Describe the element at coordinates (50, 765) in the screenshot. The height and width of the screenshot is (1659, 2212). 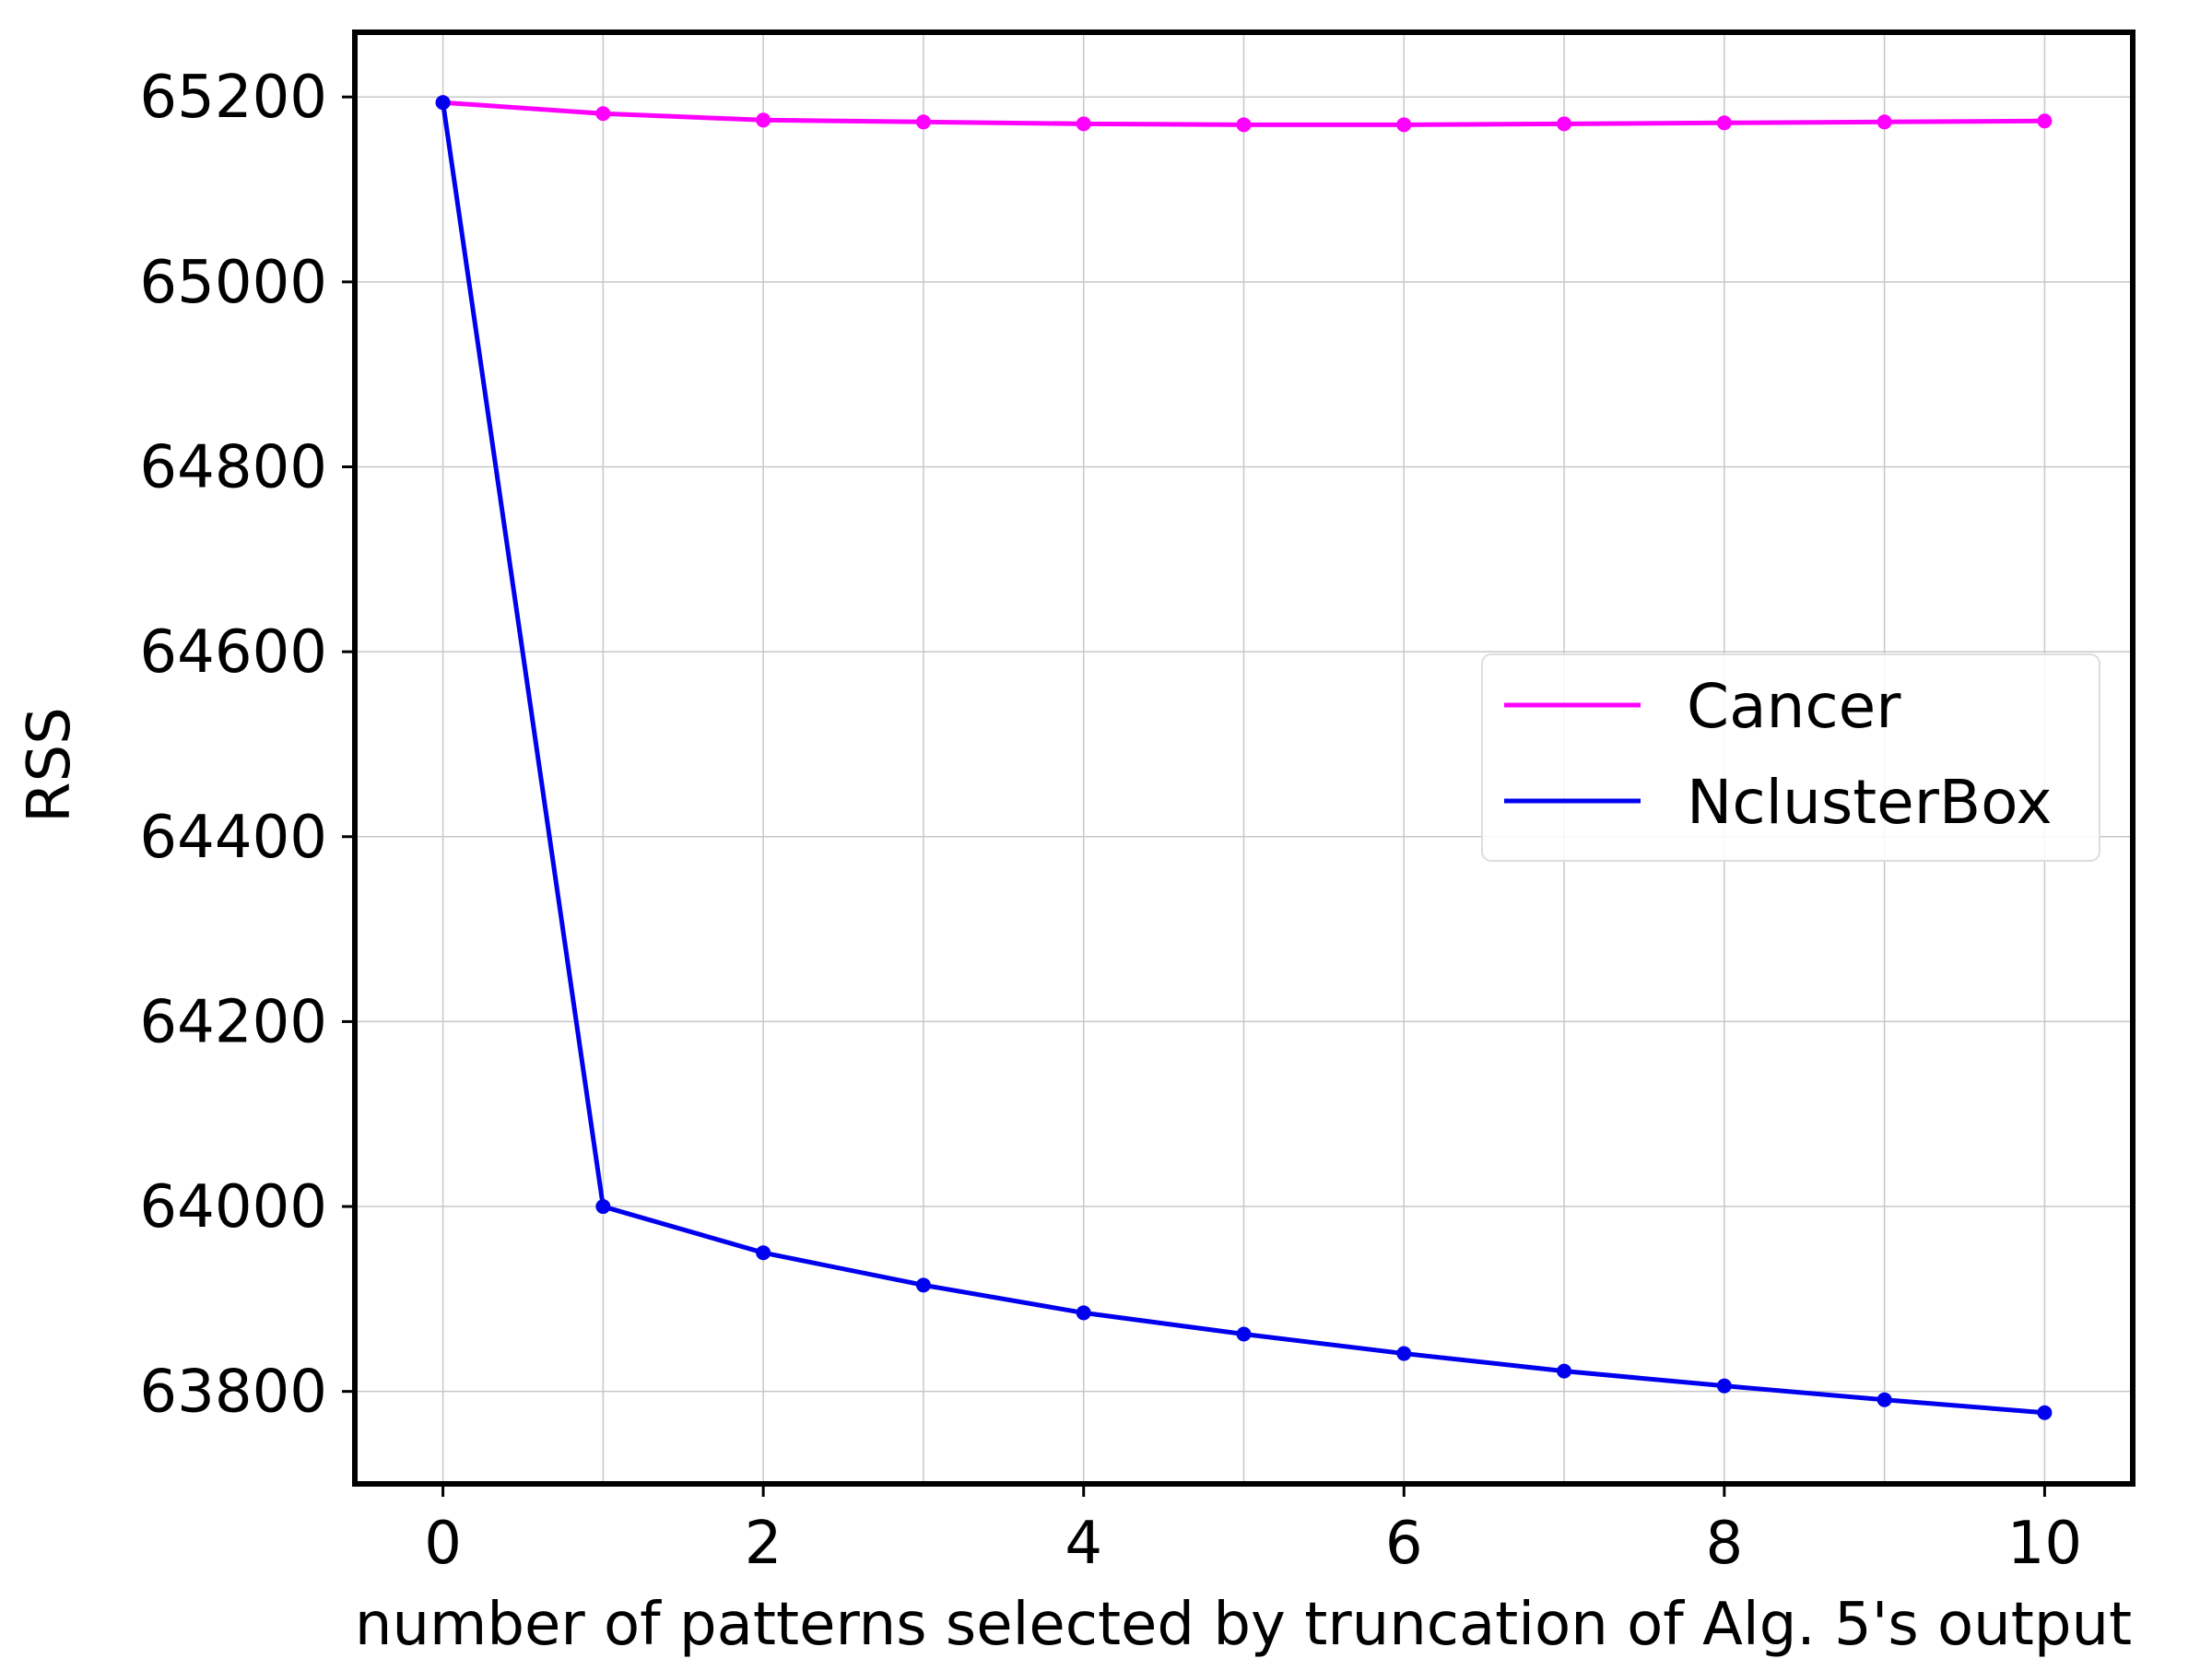
I see `y-axis-label: RSS` at that location.